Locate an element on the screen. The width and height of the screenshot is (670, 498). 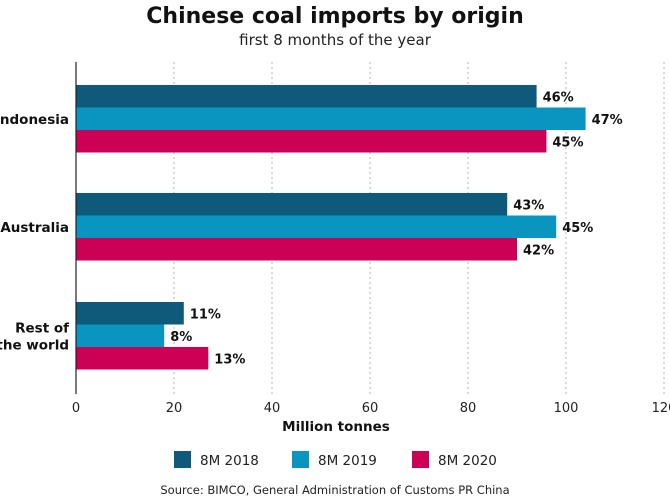
x-tick-label: 20 is located at coordinates (174, 408).